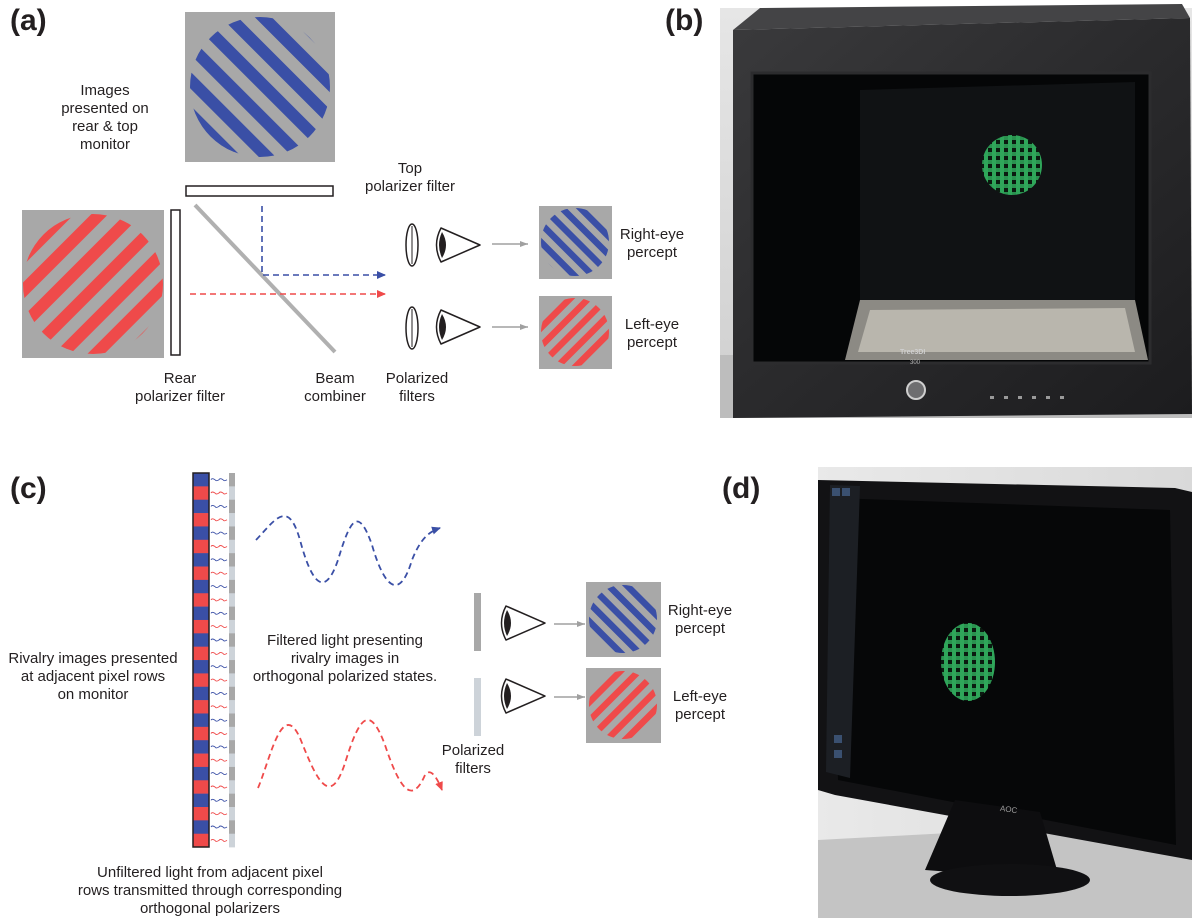  I want to click on monitor-b-model: 300, so click(915, 363).